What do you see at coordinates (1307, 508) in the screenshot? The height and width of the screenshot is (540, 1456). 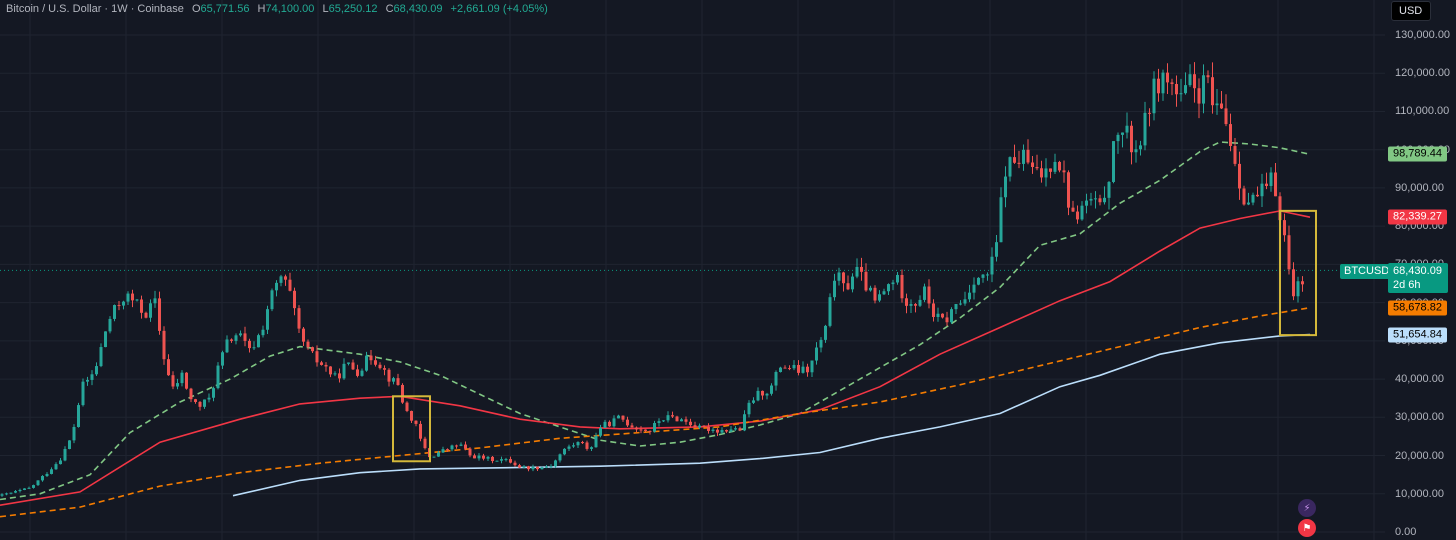 I see `lightning-icon: ⚡` at bounding box center [1307, 508].